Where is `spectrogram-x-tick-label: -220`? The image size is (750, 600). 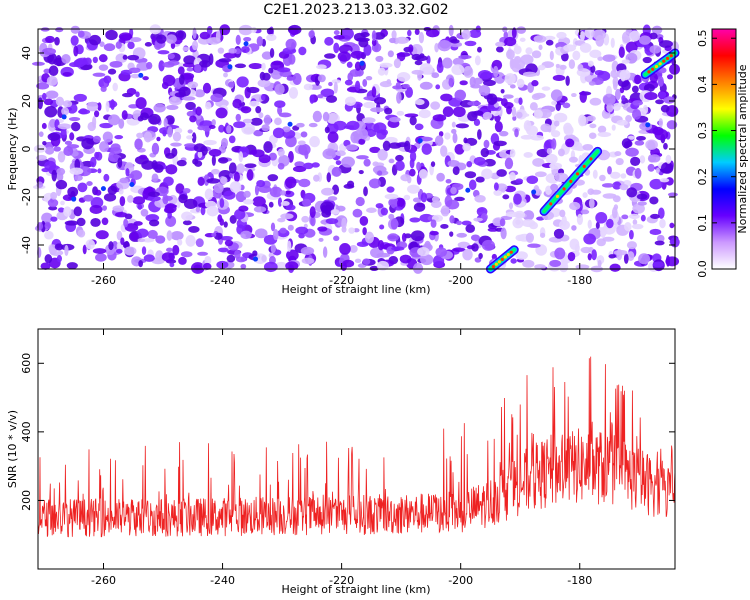
spectrogram-x-tick-label: -220 is located at coordinates (341, 280).